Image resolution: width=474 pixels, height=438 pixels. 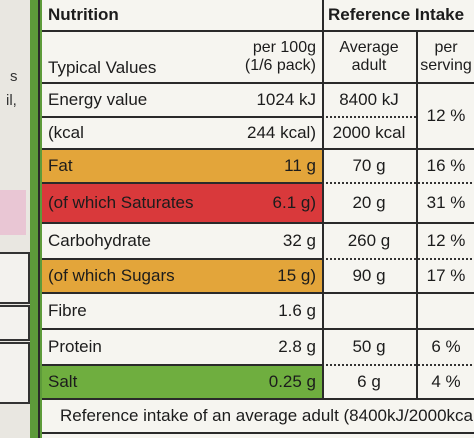 I want to click on per100-value: 0.25 g, so click(x=292, y=381).